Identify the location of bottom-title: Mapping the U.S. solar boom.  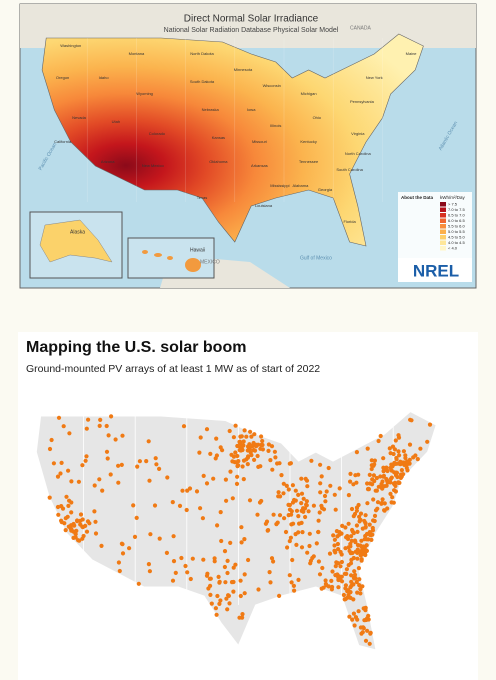
(136, 347).